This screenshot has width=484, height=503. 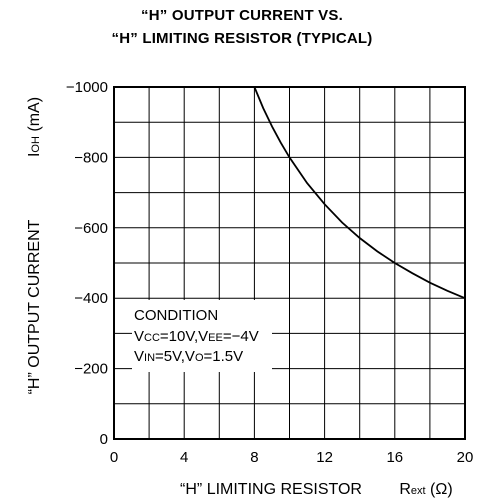 I want to click on y-tick-label: 0, so click(x=104, y=439).